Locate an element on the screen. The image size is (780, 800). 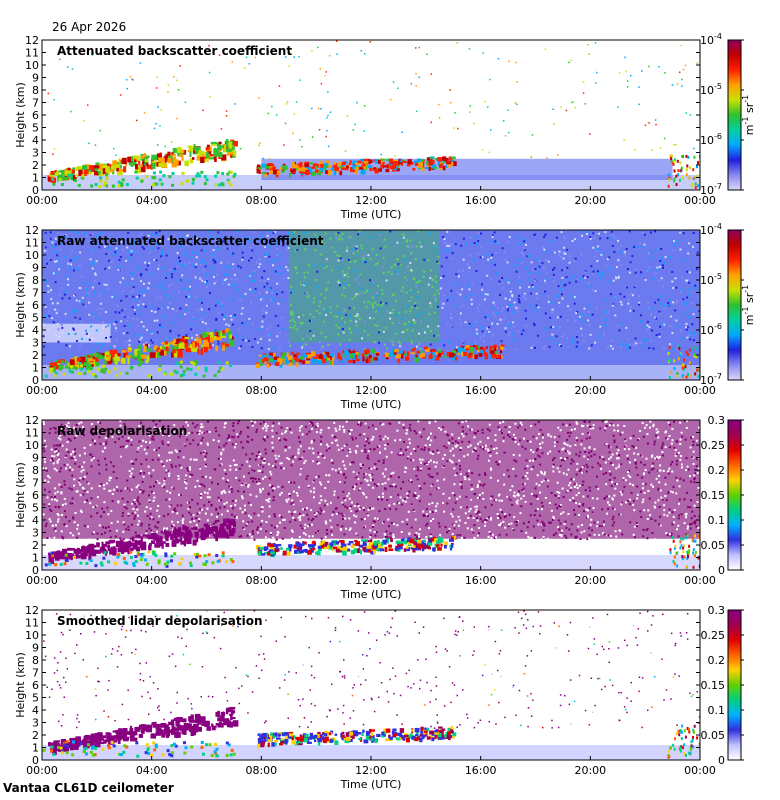
green-noise-region is located at coordinates (364, 286).